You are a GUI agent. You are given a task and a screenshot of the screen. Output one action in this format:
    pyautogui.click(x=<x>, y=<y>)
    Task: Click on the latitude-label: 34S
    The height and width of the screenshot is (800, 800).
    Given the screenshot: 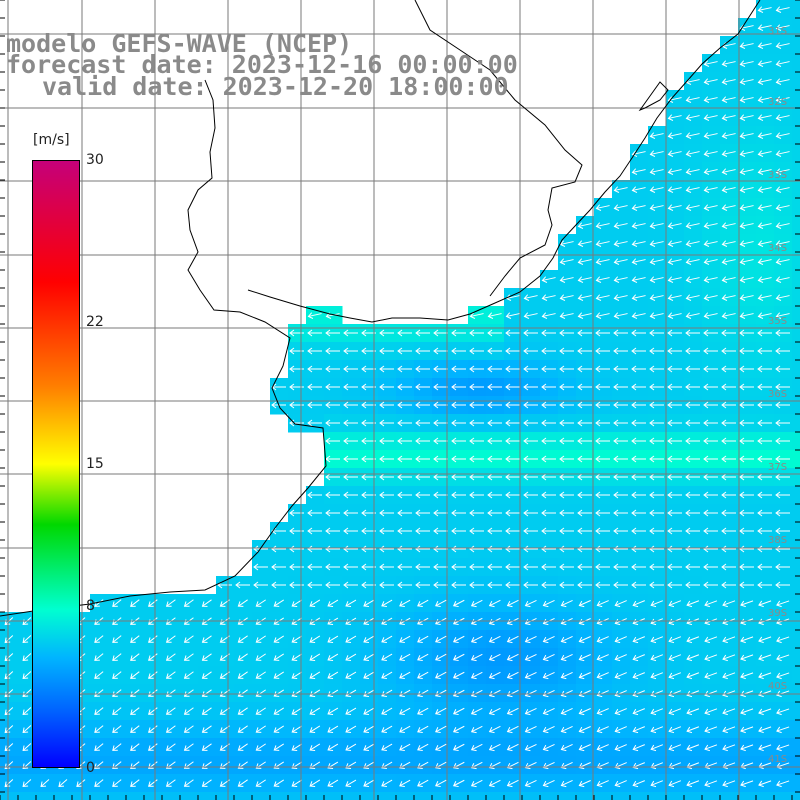 What is the action you would take?
    pyautogui.click(x=777, y=248)
    